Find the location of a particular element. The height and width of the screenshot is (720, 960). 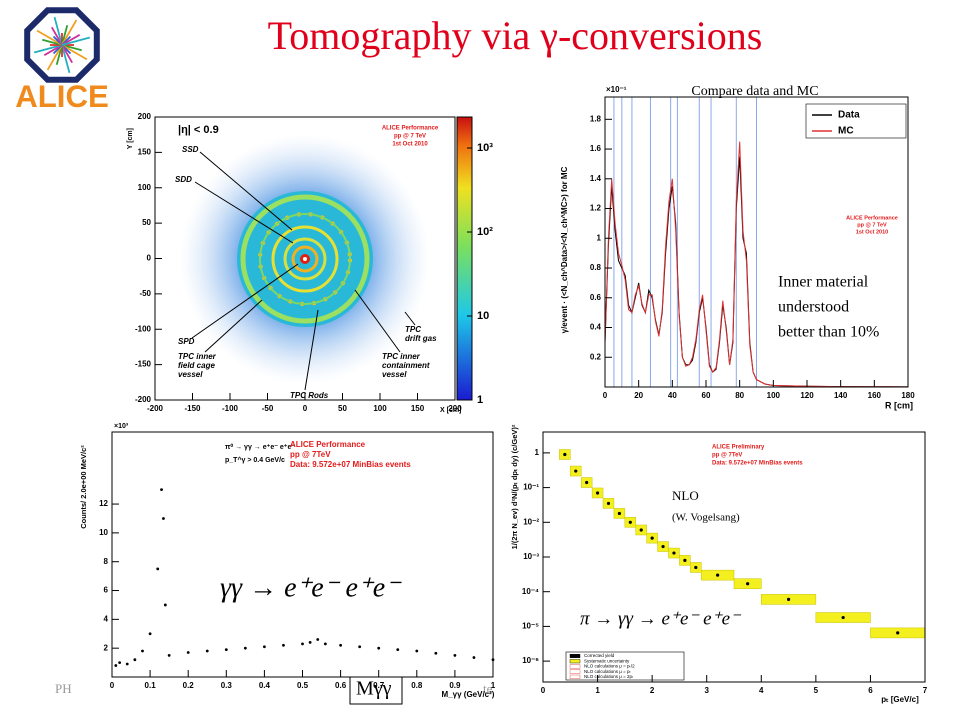

label: NLO calculations μ = pₜ/2 is located at coordinates (609, 666).